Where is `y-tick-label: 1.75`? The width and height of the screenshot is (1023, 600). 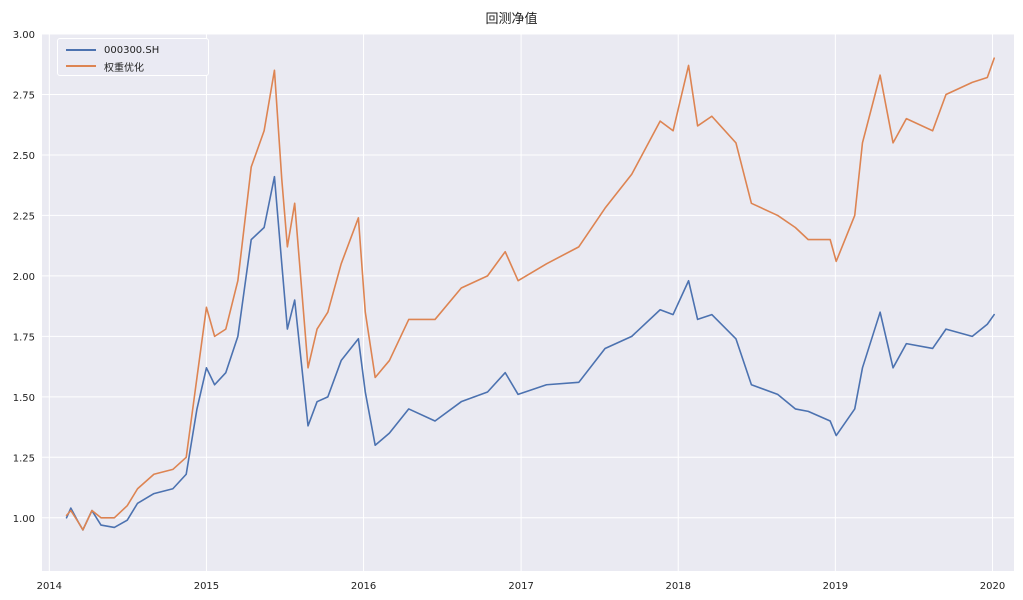 y-tick-label: 1.75 is located at coordinates (24, 337).